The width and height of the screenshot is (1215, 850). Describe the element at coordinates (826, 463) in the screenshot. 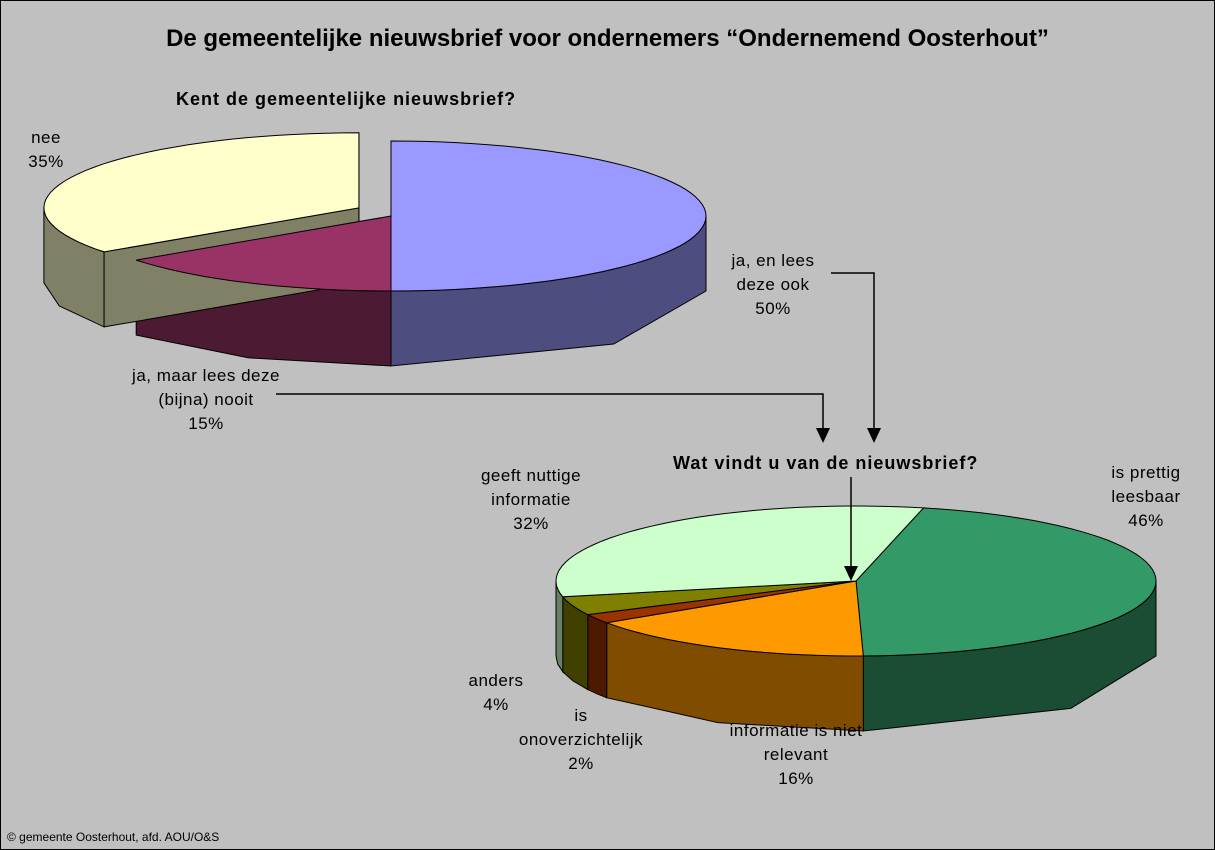

I see `chart-title: Wat vindt u van de nieuwsbrief?` at that location.